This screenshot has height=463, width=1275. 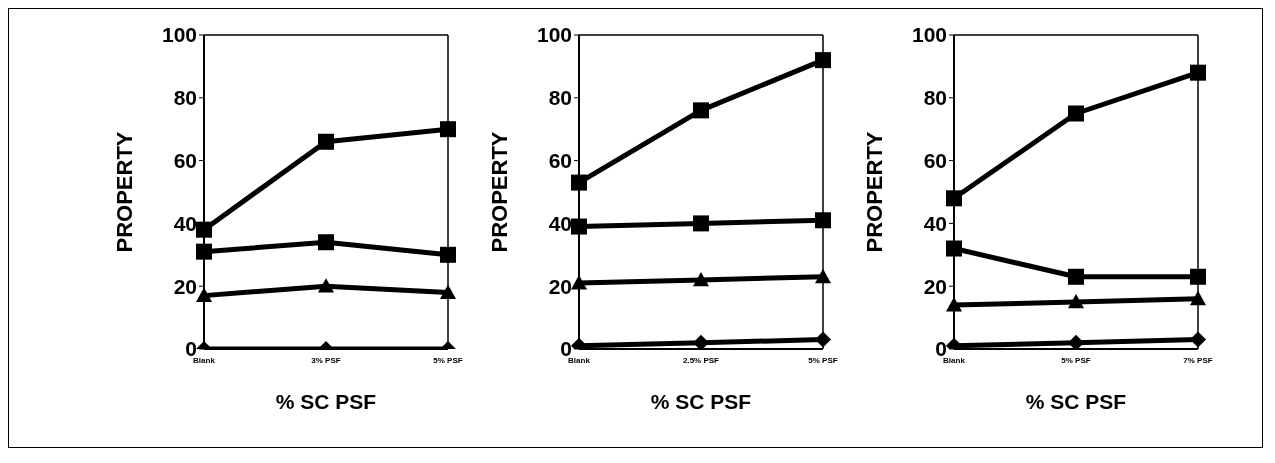 What do you see at coordinates (1198, 360) in the screenshot?
I see `x-tick-label: 7% PSF` at bounding box center [1198, 360].